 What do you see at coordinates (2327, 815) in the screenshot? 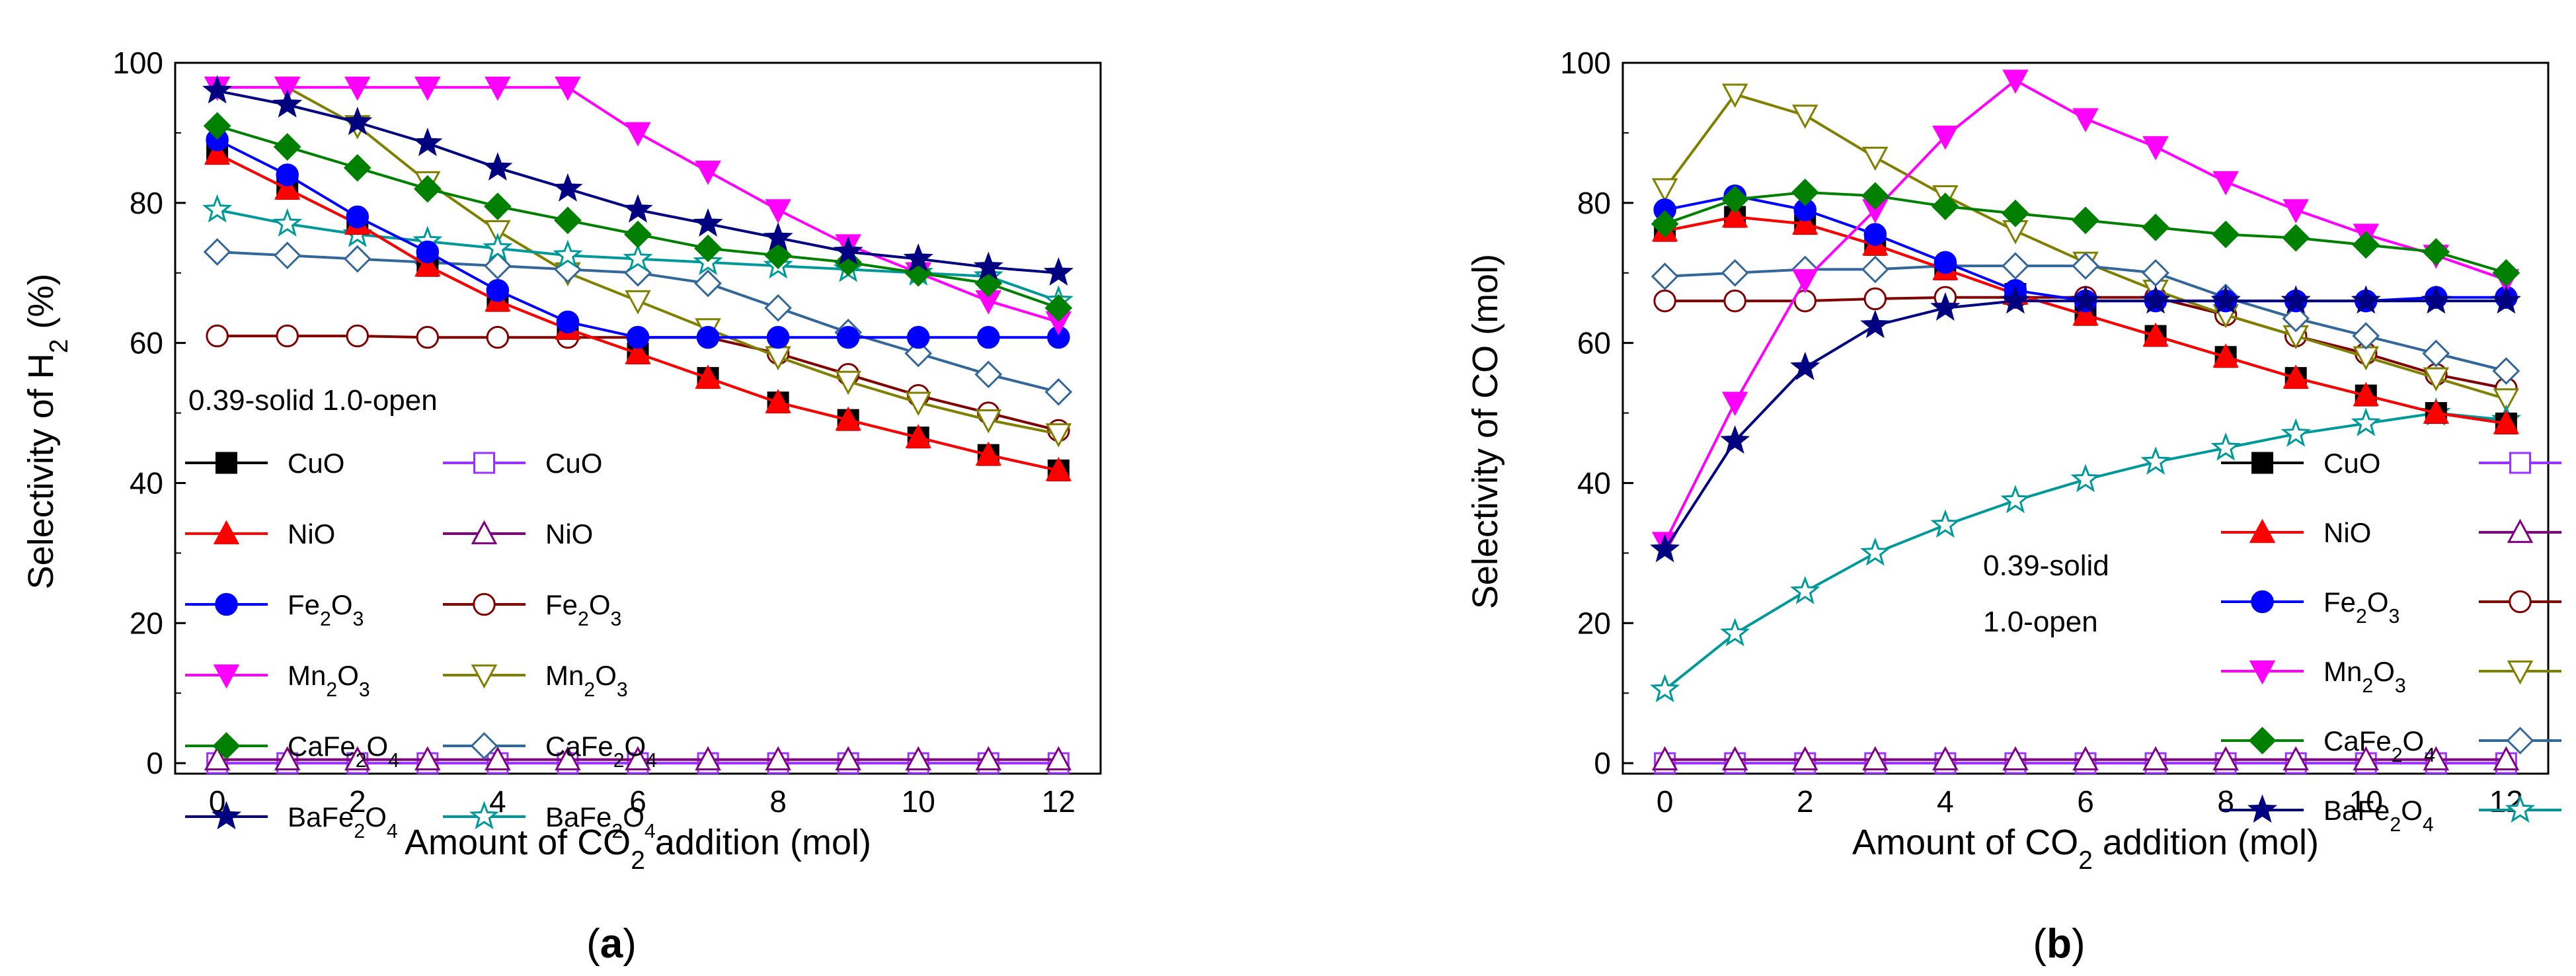
I see `panel-b-legend-entry-bafe2o4-solid: BaFe2O4` at bounding box center [2327, 815].